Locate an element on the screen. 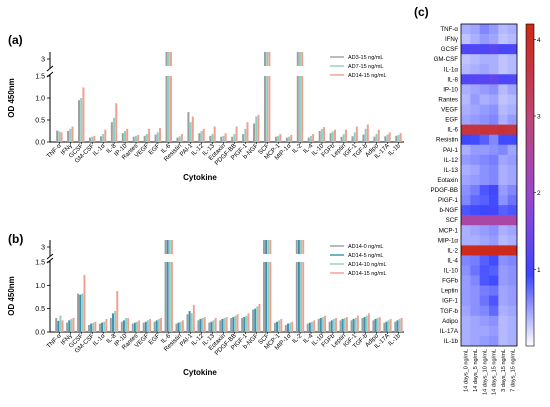 The image size is (550, 407). panel-a-axis-break-mark is located at coordinates (50, 68).